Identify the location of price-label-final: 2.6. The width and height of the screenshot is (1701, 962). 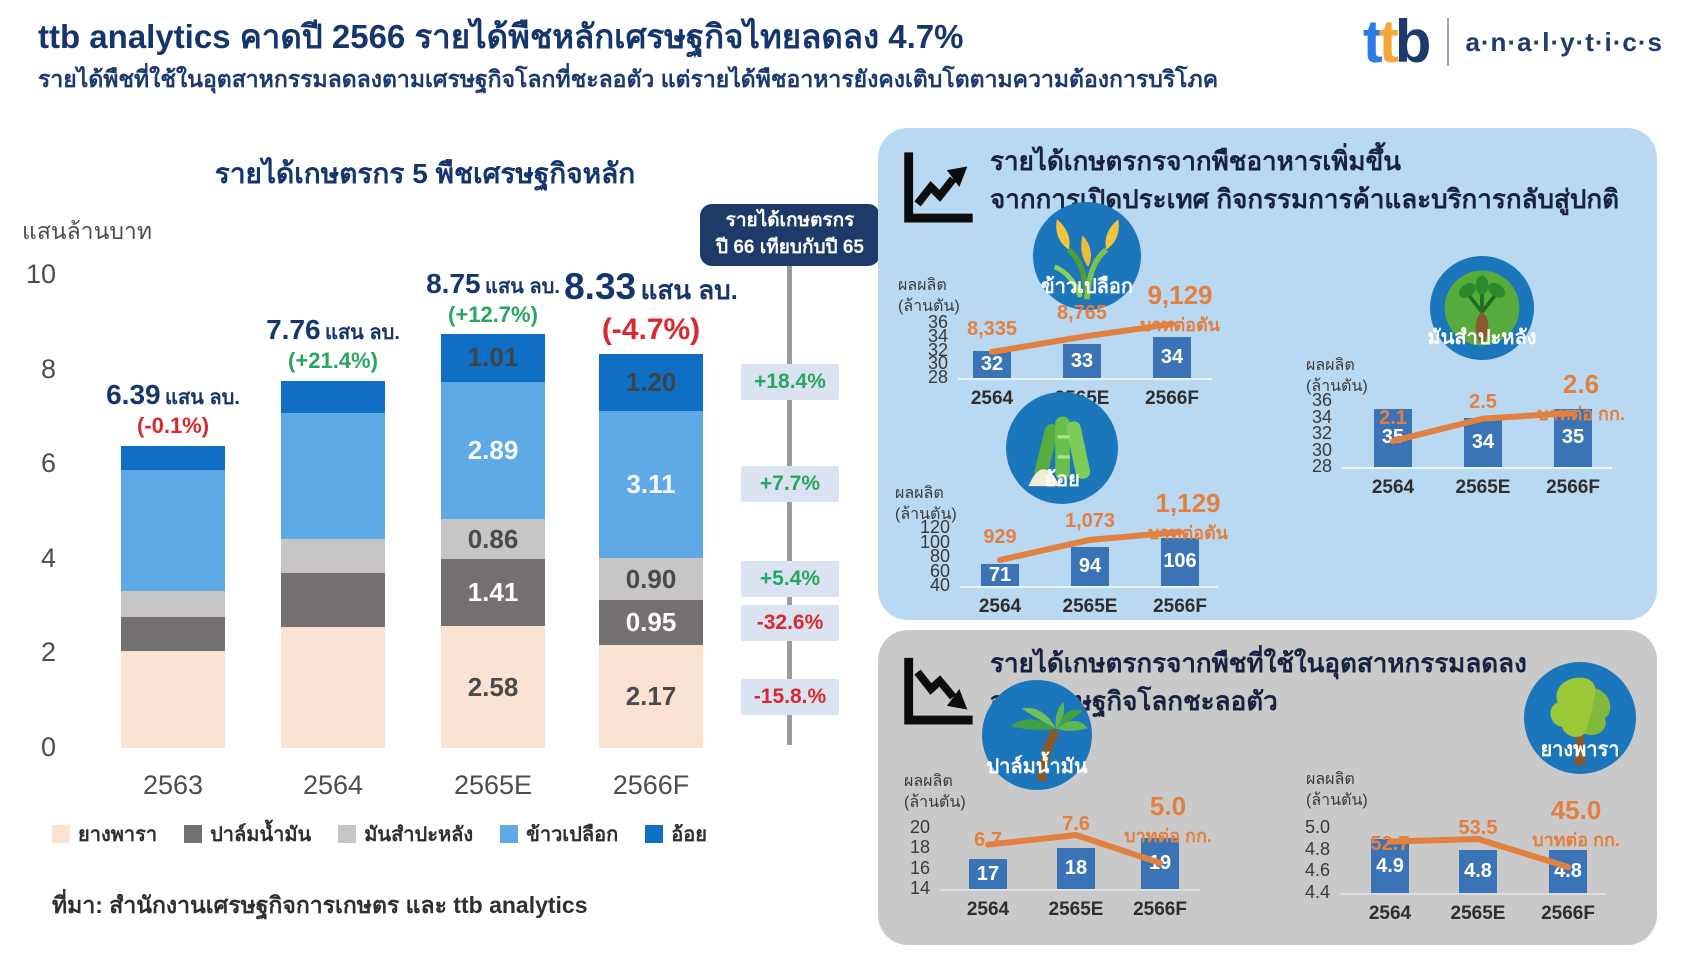
(1581, 384).